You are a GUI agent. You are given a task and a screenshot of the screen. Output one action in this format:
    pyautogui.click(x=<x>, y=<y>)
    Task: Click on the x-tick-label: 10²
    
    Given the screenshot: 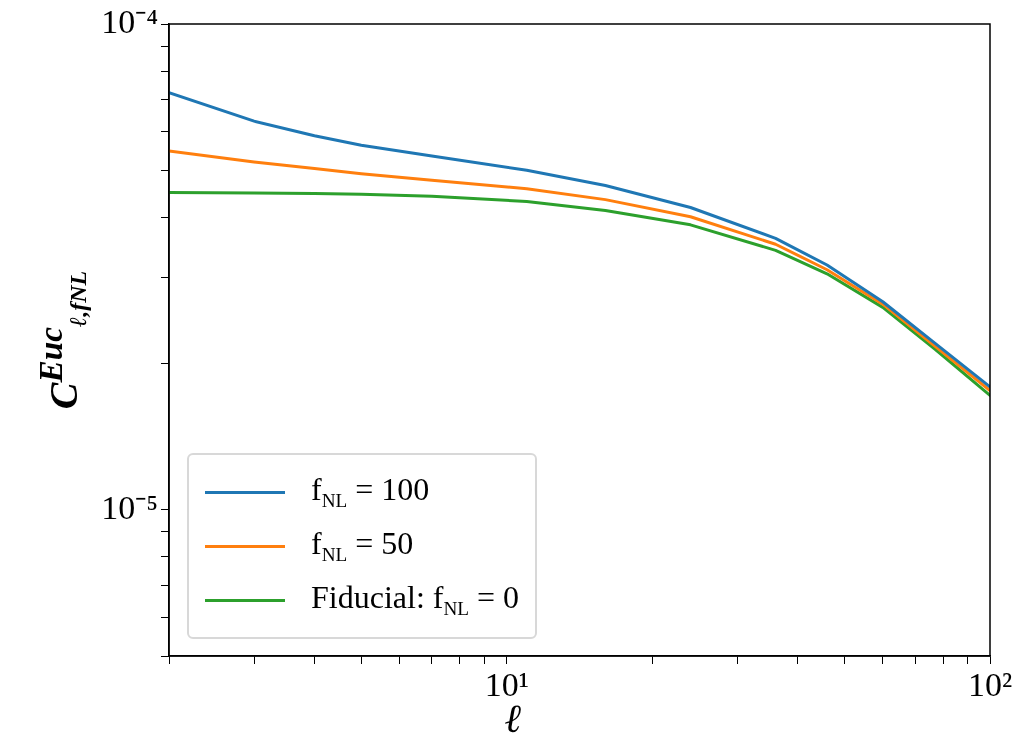 What is the action you would take?
    pyautogui.click(x=990, y=685)
    